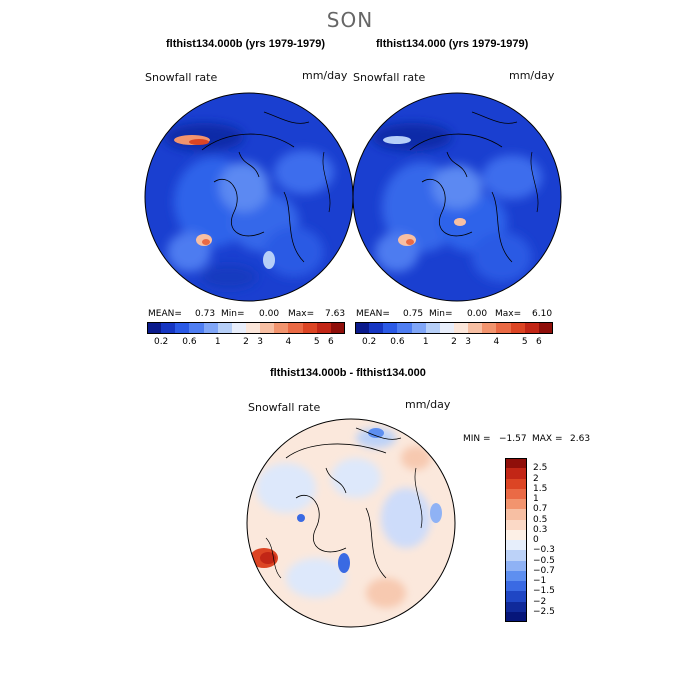 This screenshot has width=700, height=700. I want to click on panel2-mean-label: MEAN=, so click(373, 314).